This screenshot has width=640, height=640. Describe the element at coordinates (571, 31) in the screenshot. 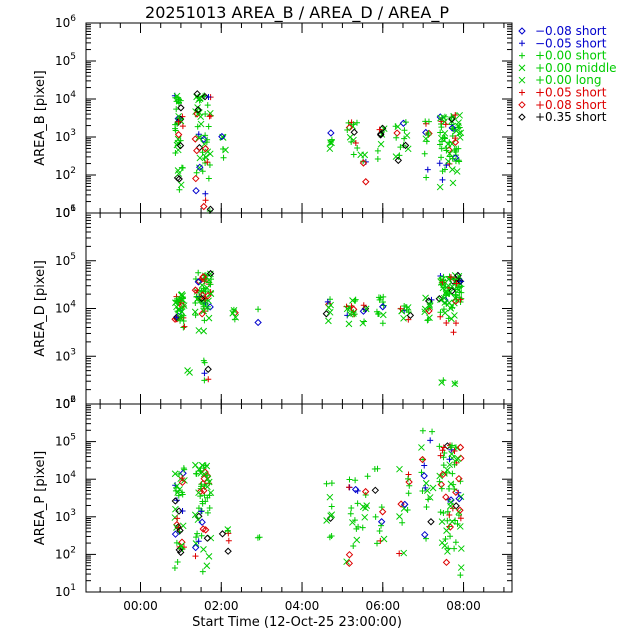

I see `legend-label: −0.08 short` at that location.